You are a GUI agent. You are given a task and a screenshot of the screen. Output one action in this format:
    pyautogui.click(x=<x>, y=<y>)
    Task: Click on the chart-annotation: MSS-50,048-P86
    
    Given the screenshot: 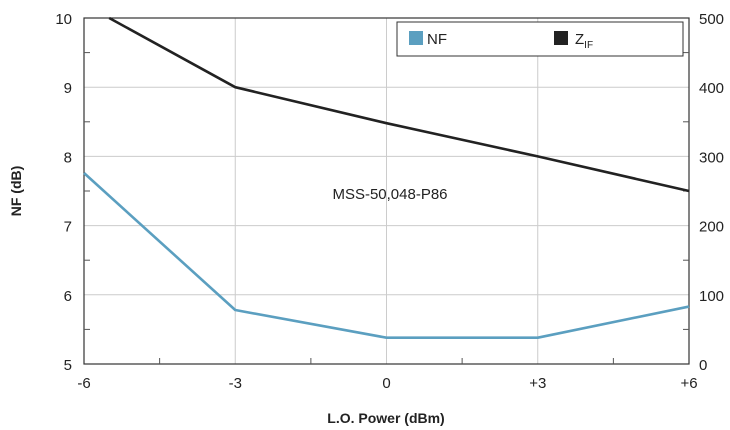 What is the action you would take?
    pyautogui.click(x=389, y=194)
    